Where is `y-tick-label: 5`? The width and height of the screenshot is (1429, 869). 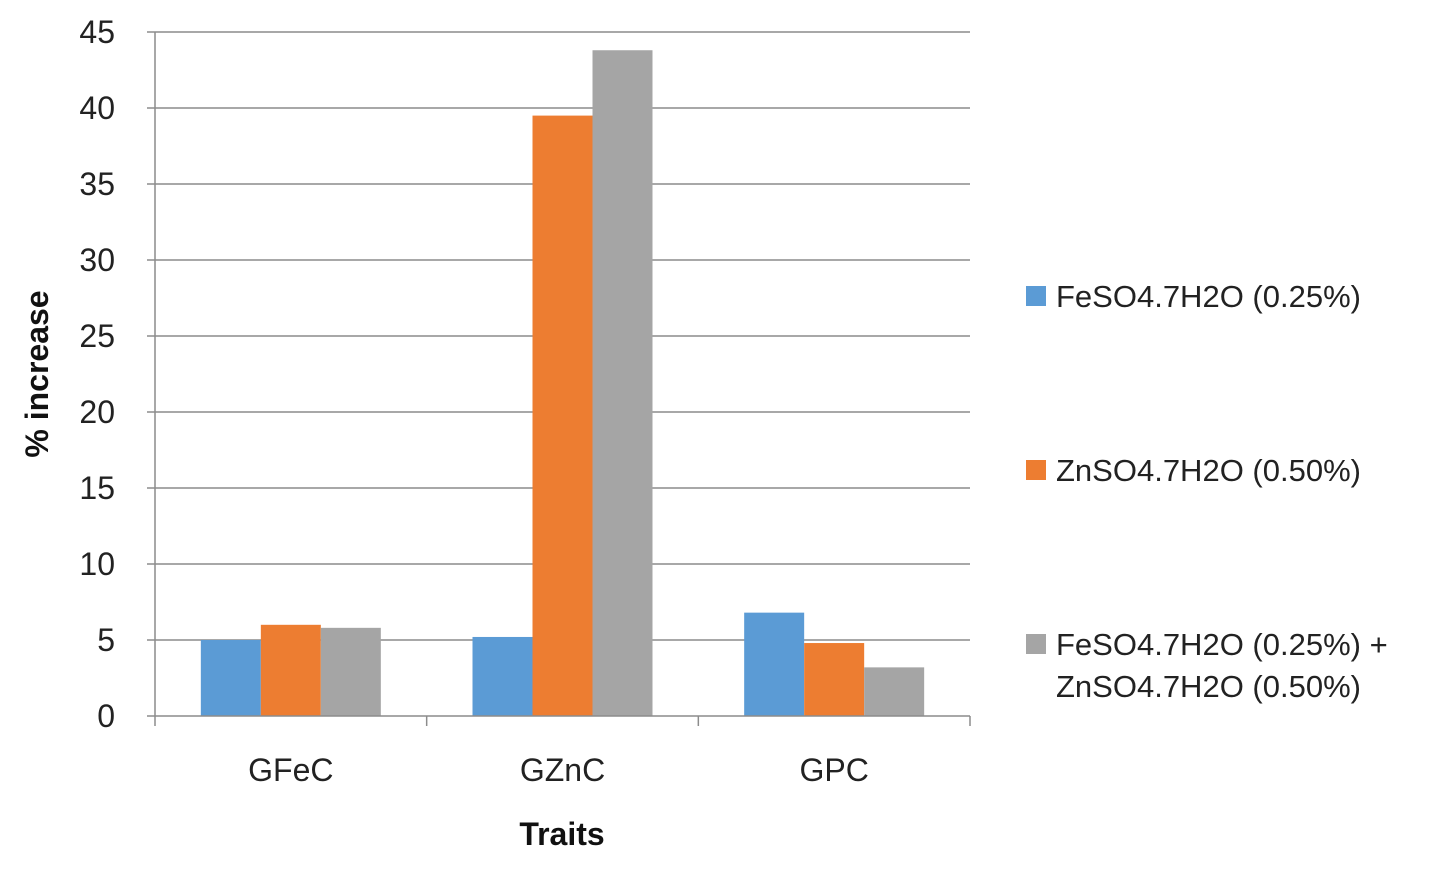 y-tick-label: 5 is located at coordinates (106, 640).